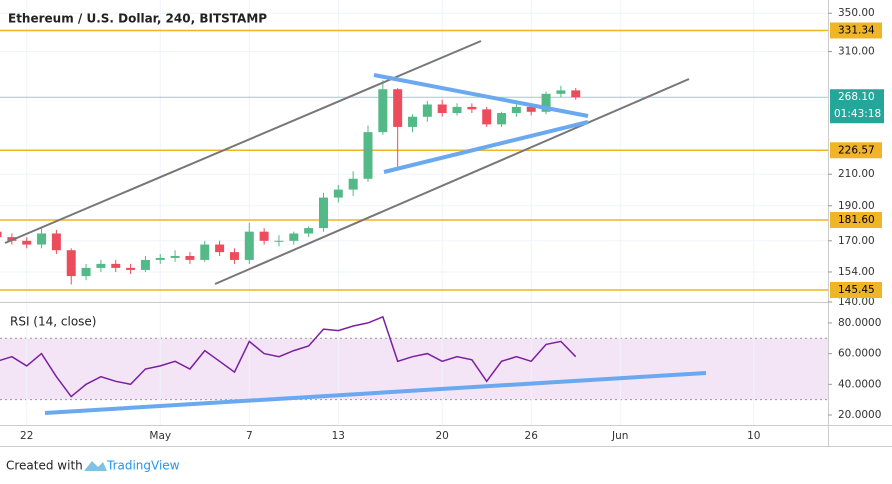 The width and height of the screenshot is (892, 484). I want to click on trend-line, so click(375, 393).